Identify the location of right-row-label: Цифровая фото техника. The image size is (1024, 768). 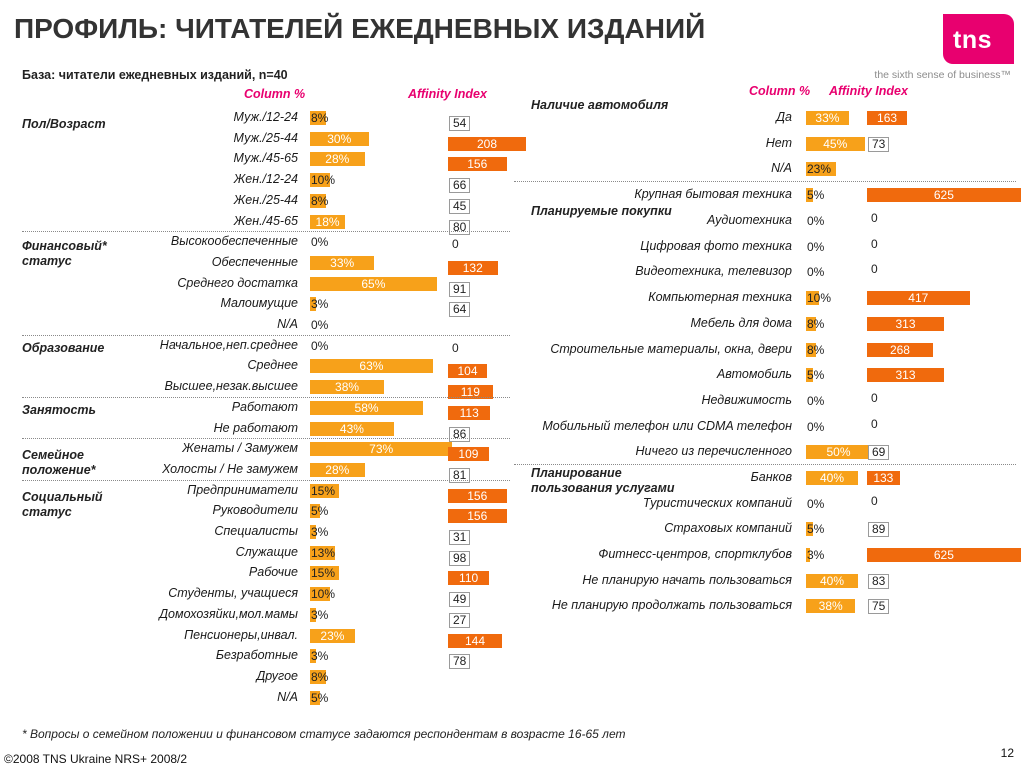
(716, 246).